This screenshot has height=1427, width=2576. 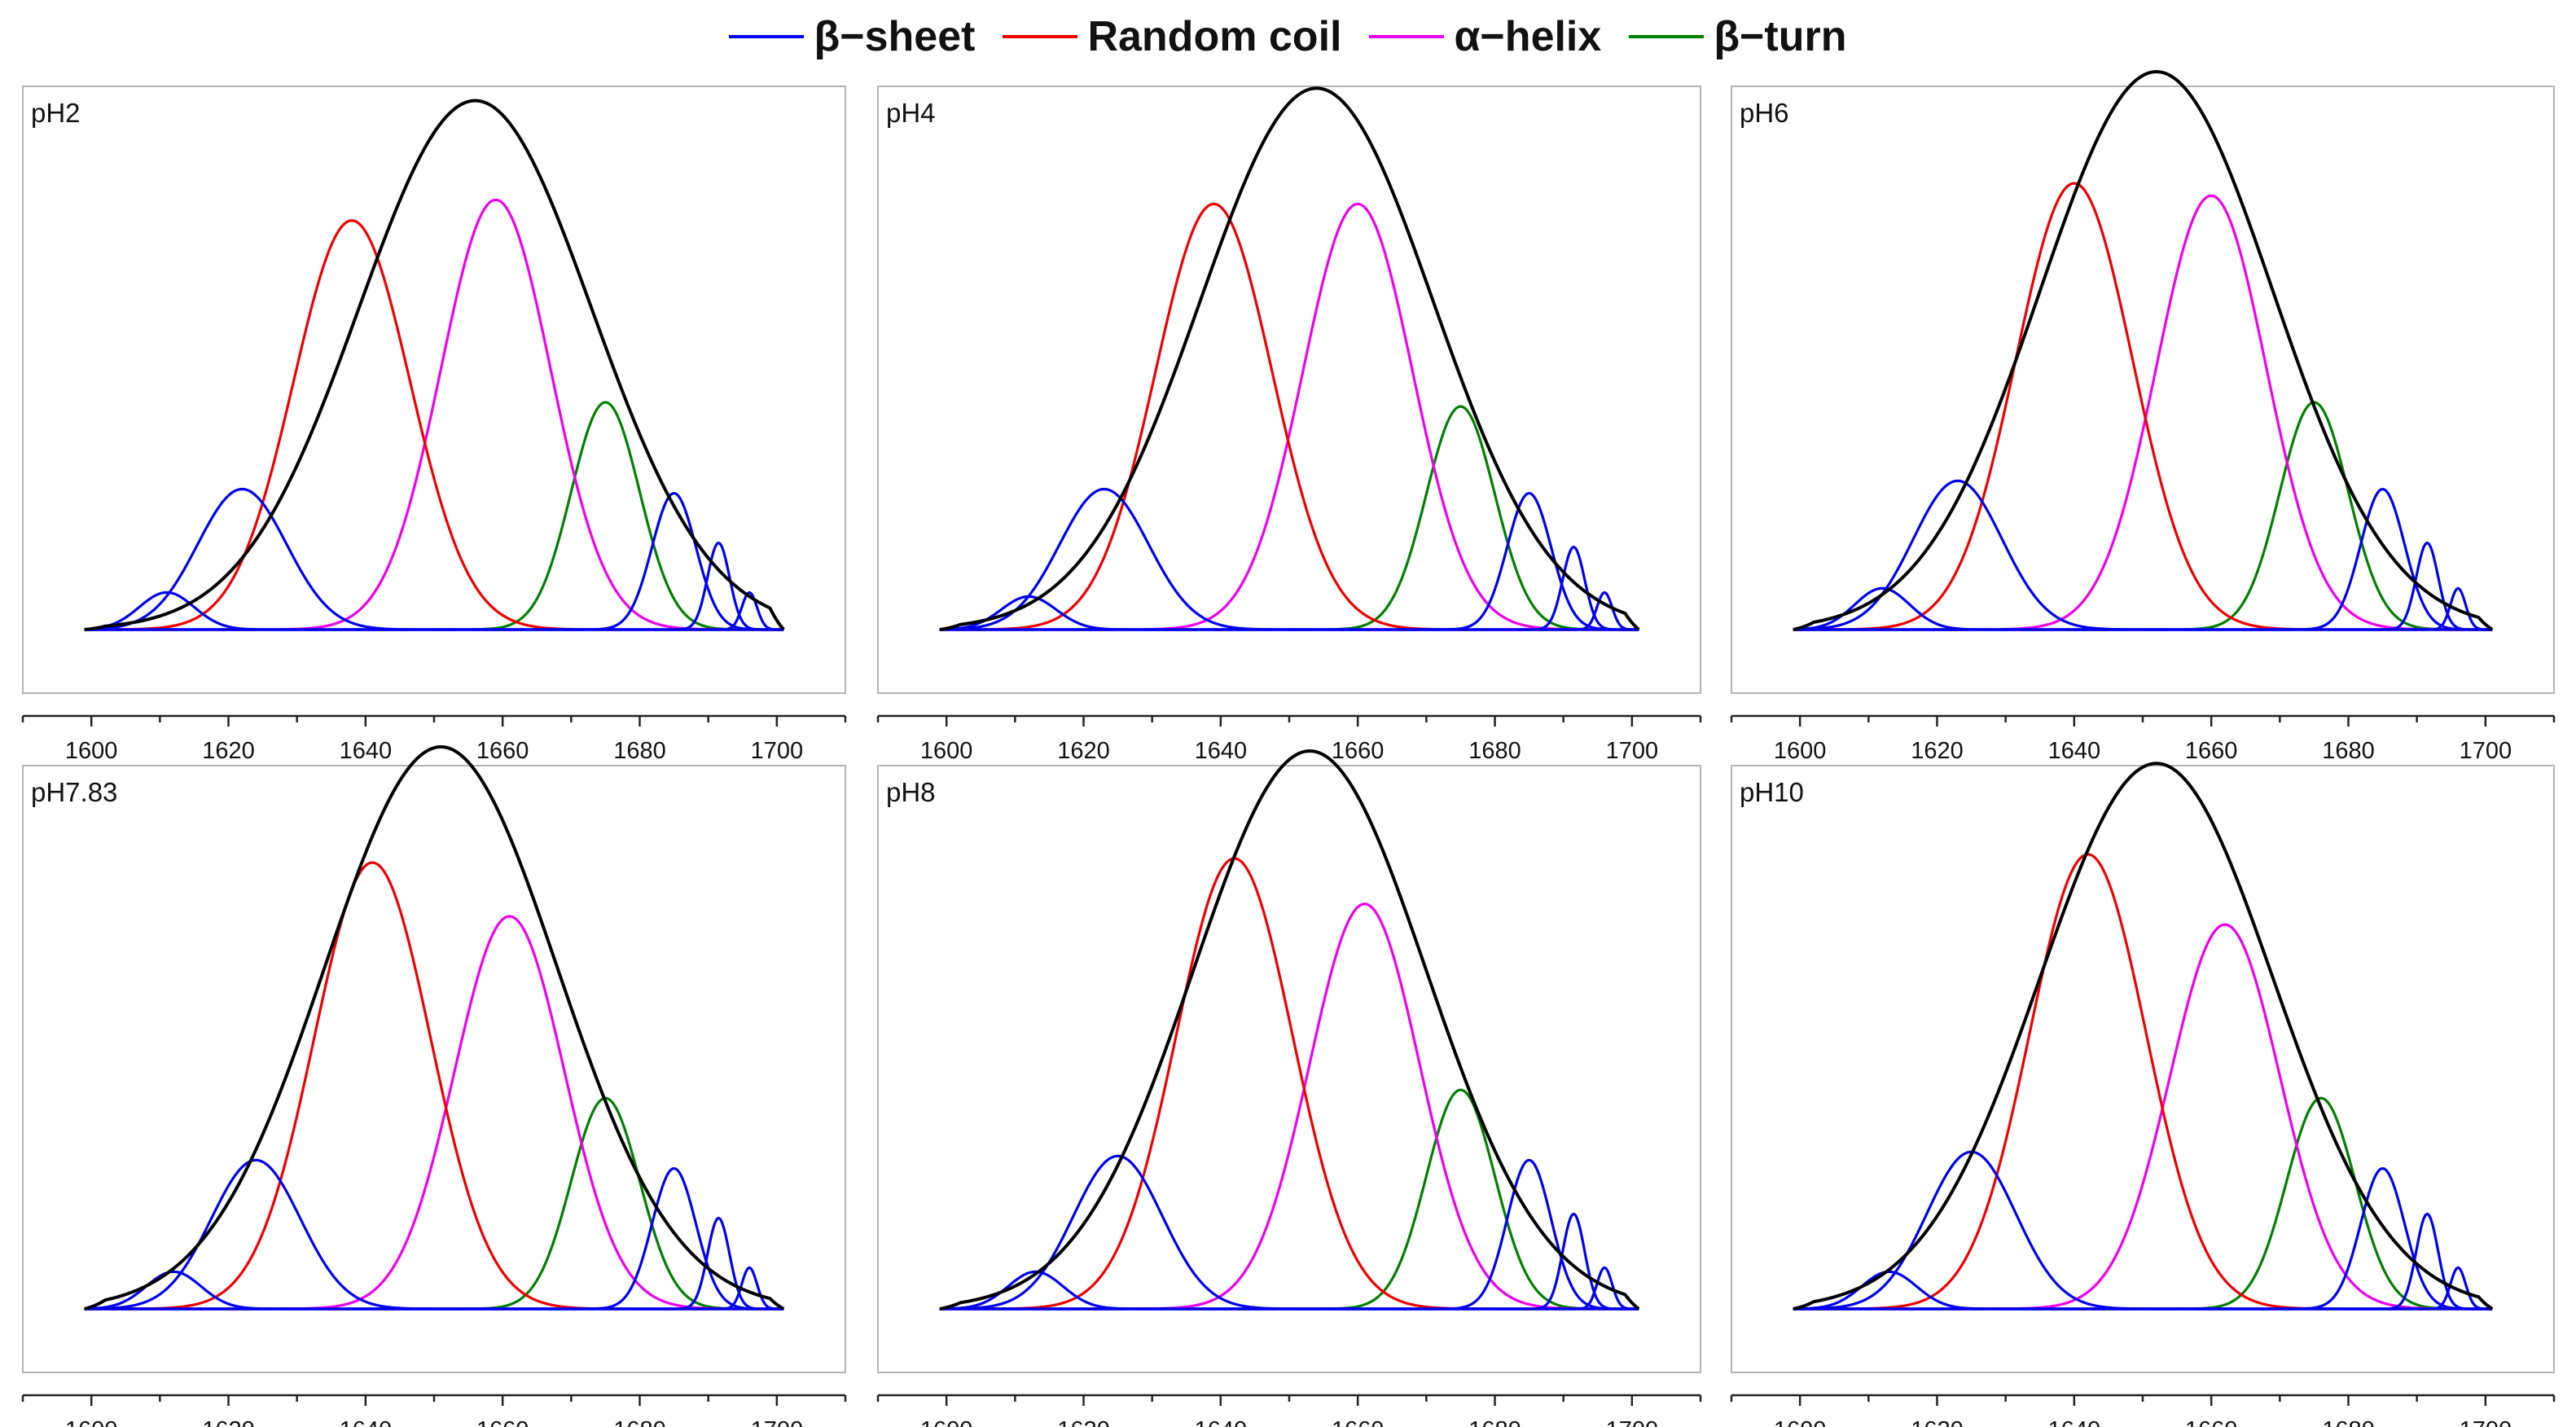 I want to click on legend-label-alpha-helix: α−helix, so click(x=1528, y=36).